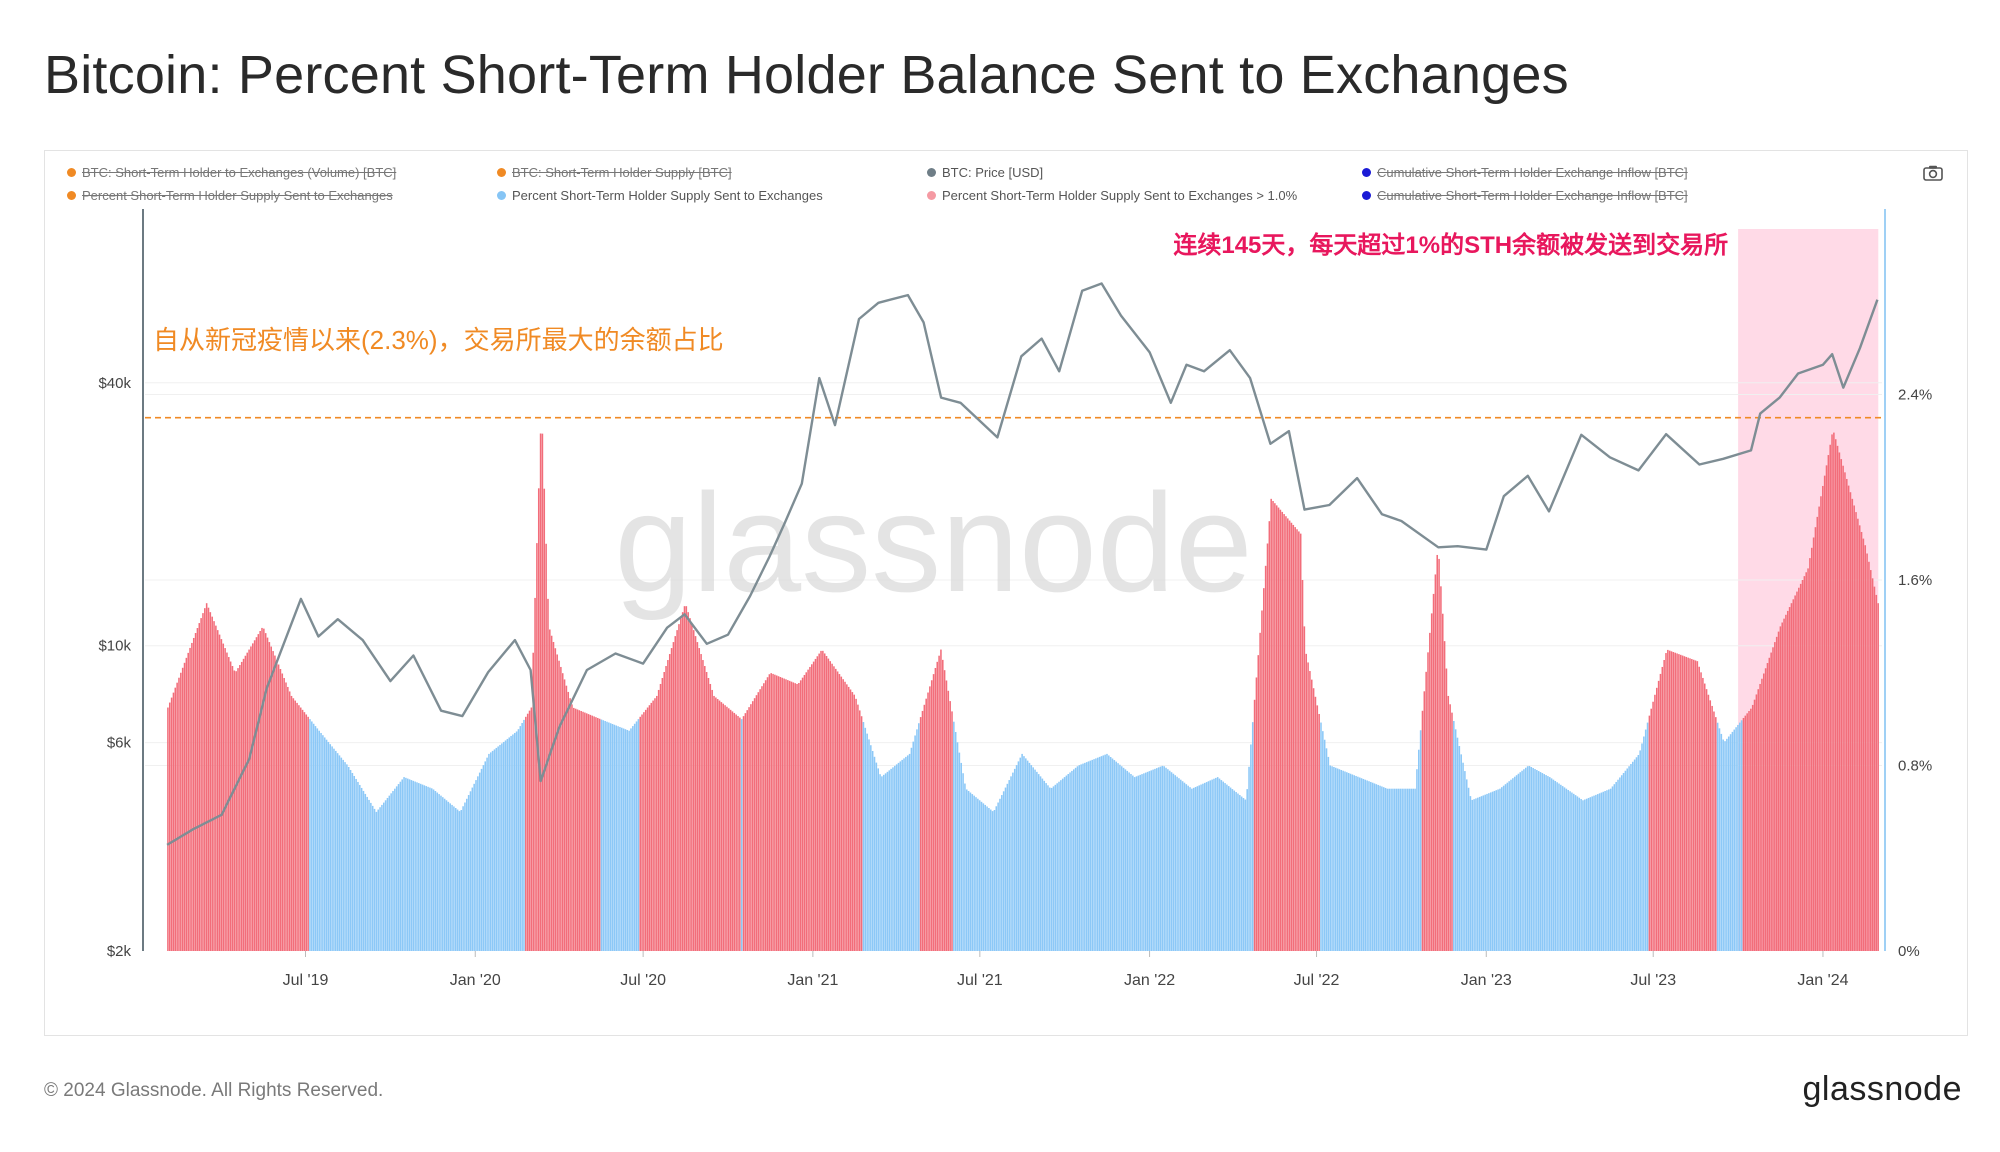 The image size is (2000, 1152). What do you see at coordinates (1915, 580) in the screenshot?
I see `right-axis-tick: 1.6%` at bounding box center [1915, 580].